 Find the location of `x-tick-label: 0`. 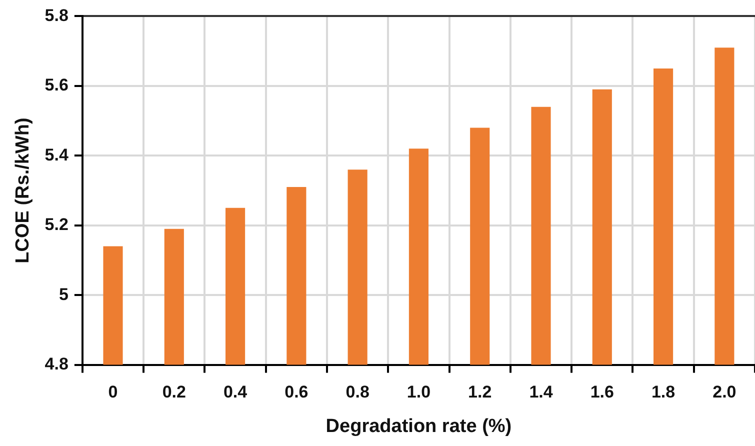

x-tick-label: 0 is located at coordinates (113, 392).